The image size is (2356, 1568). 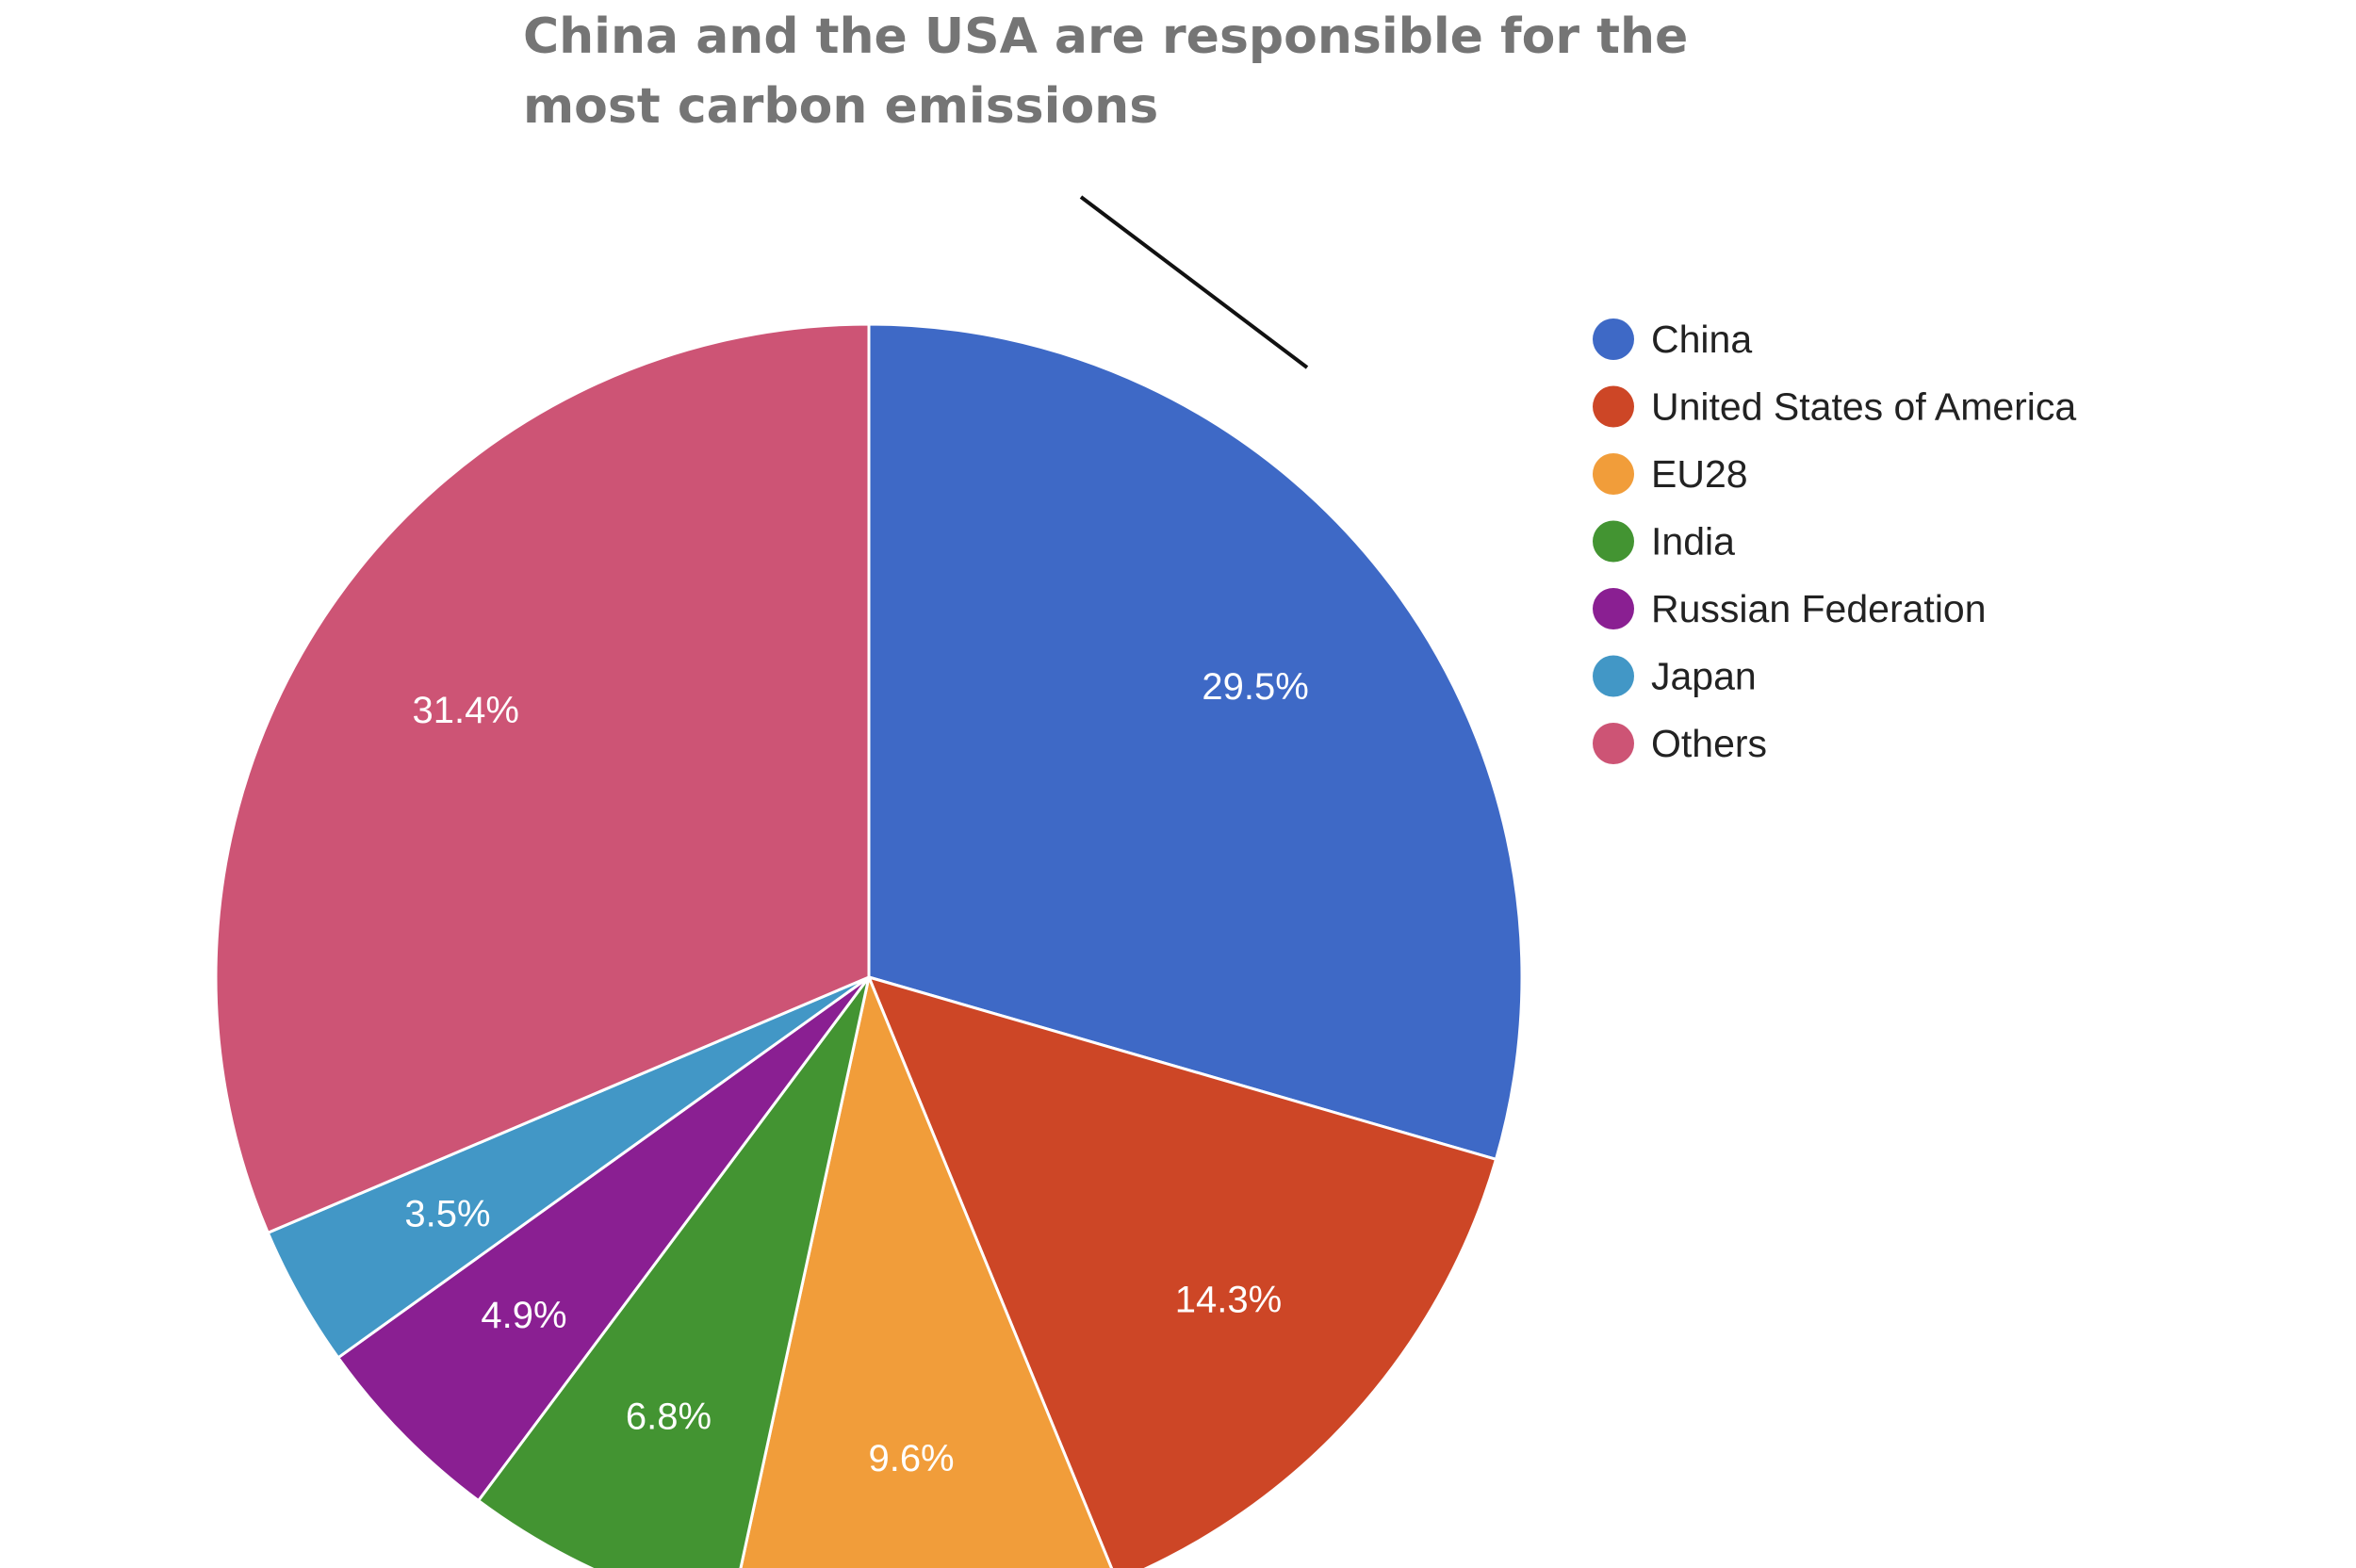 What do you see at coordinates (1693, 542) in the screenshot?
I see `legend-label: India` at bounding box center [1693, 542].